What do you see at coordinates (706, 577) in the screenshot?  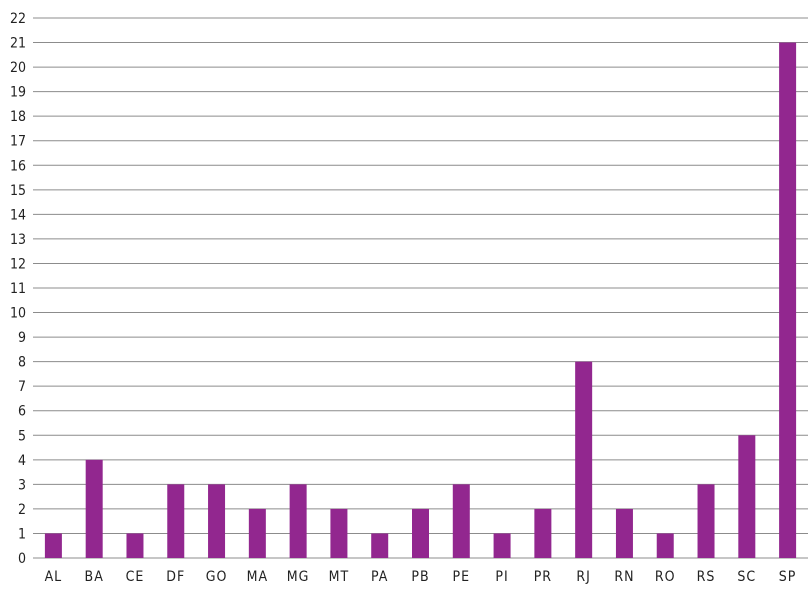 I see `x-tick-label-rs: RS` at bounding box center [706, 577].